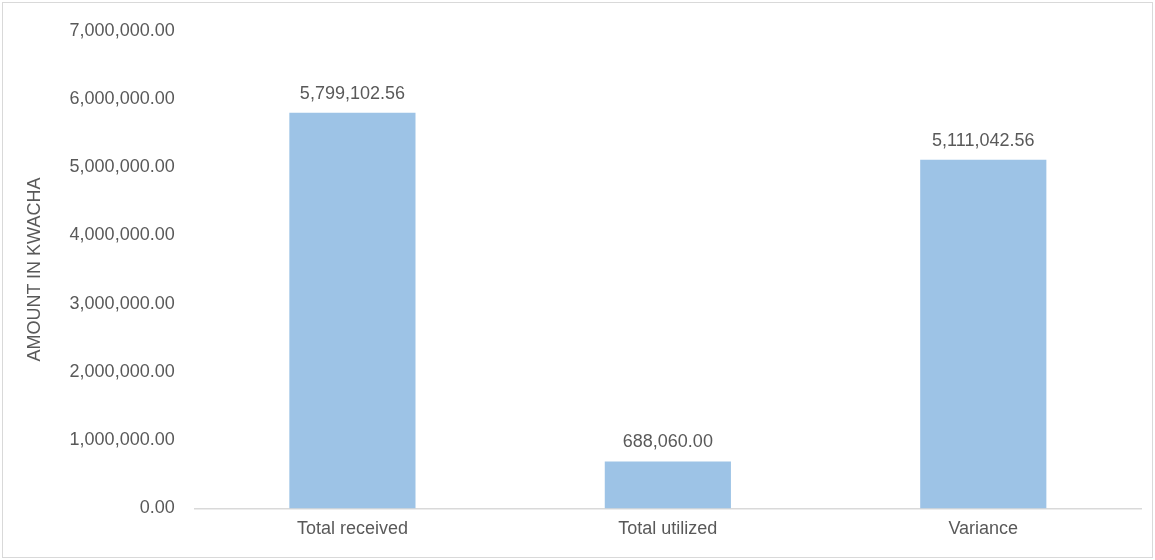 Image resolution: width=1155 pixels, height=560 pixels. I want to click on y-tick-label: 2,000,000.00, so click(122, 370).